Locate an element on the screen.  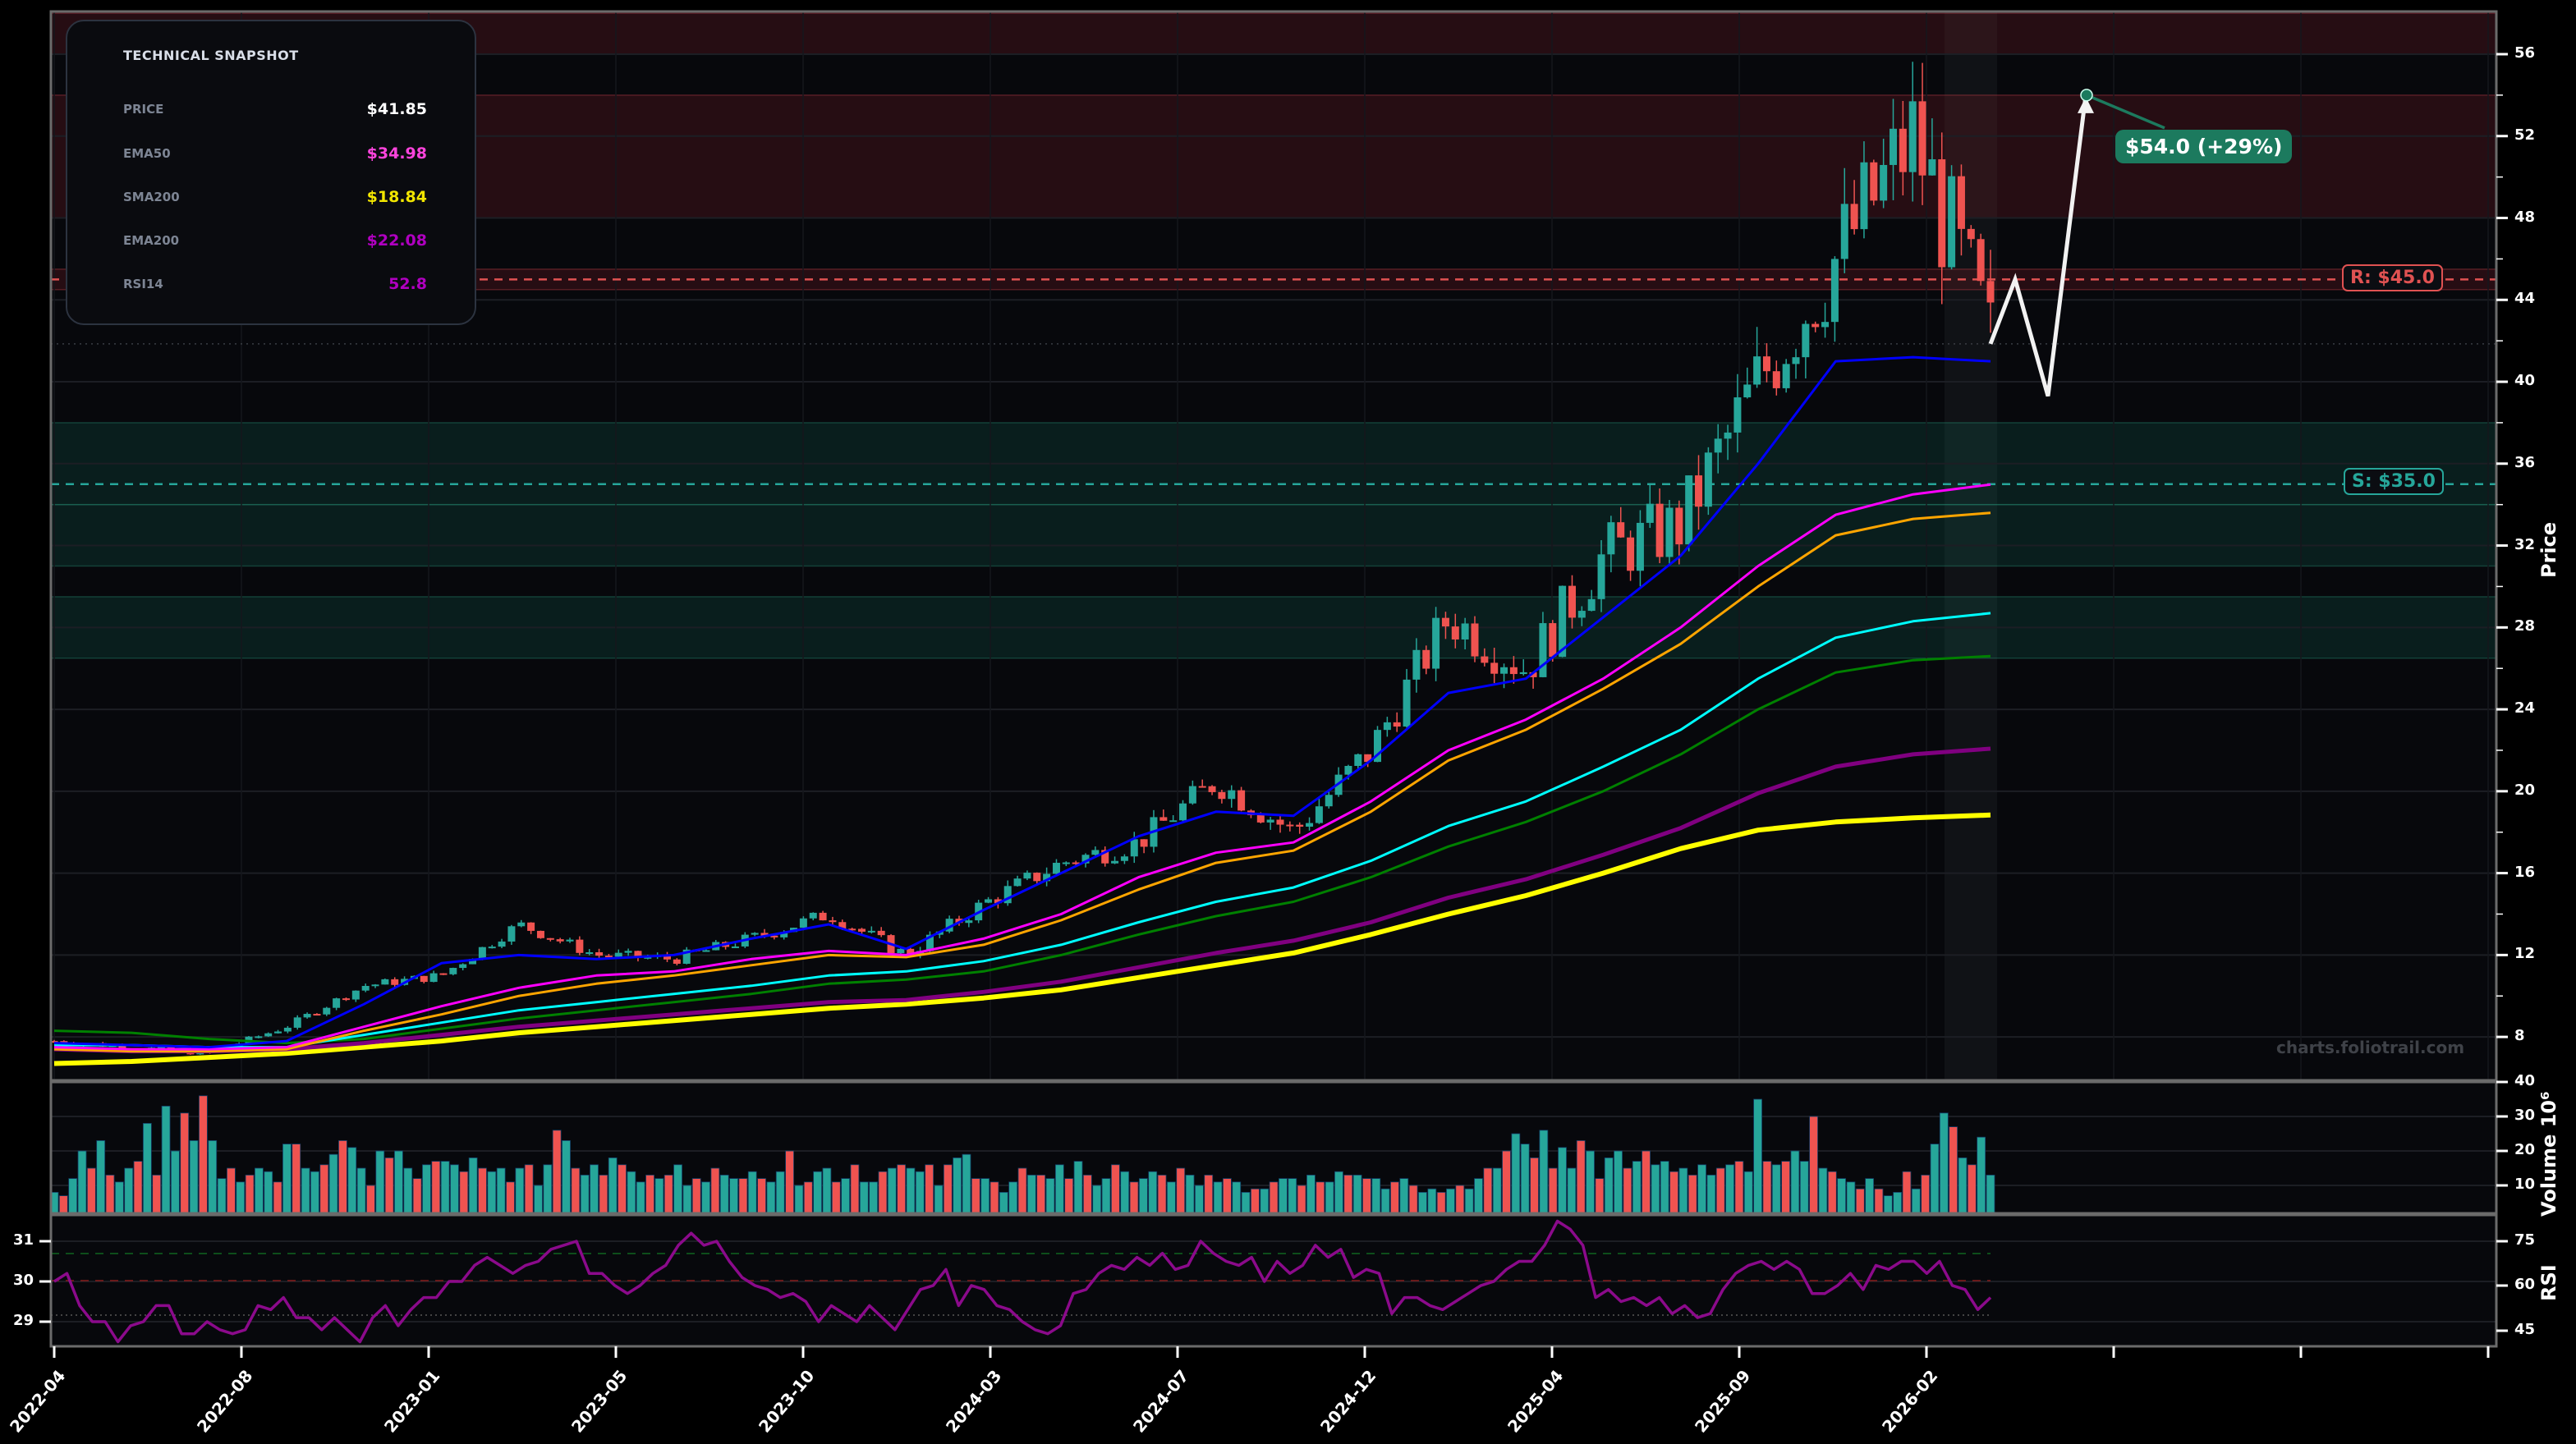
price-tick: 40 is located at coordinates (2525, 381).